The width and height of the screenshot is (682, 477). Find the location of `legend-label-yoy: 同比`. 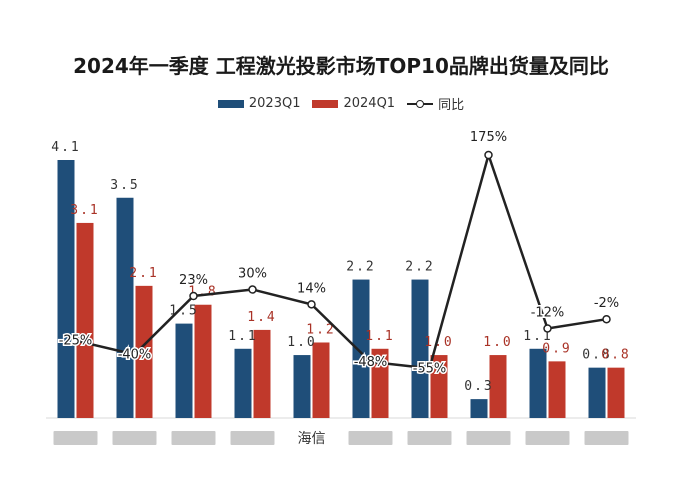

legend-label-yoy: 同比 is located at coordinates (451, 105).